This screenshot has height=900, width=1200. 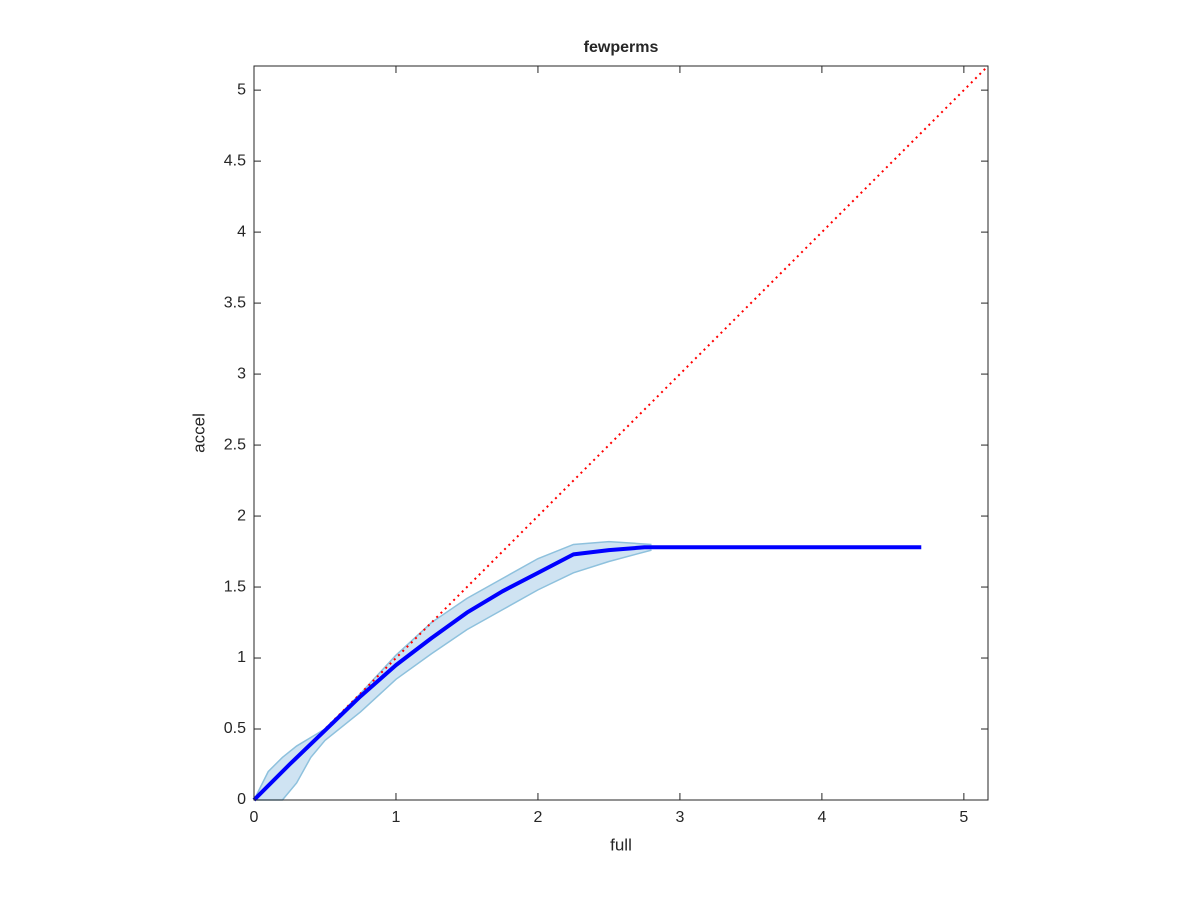 What do you see at coordinates (453, 675) in the screenshot?
I see `band-lower-edge` at bounding box center [453, 675].